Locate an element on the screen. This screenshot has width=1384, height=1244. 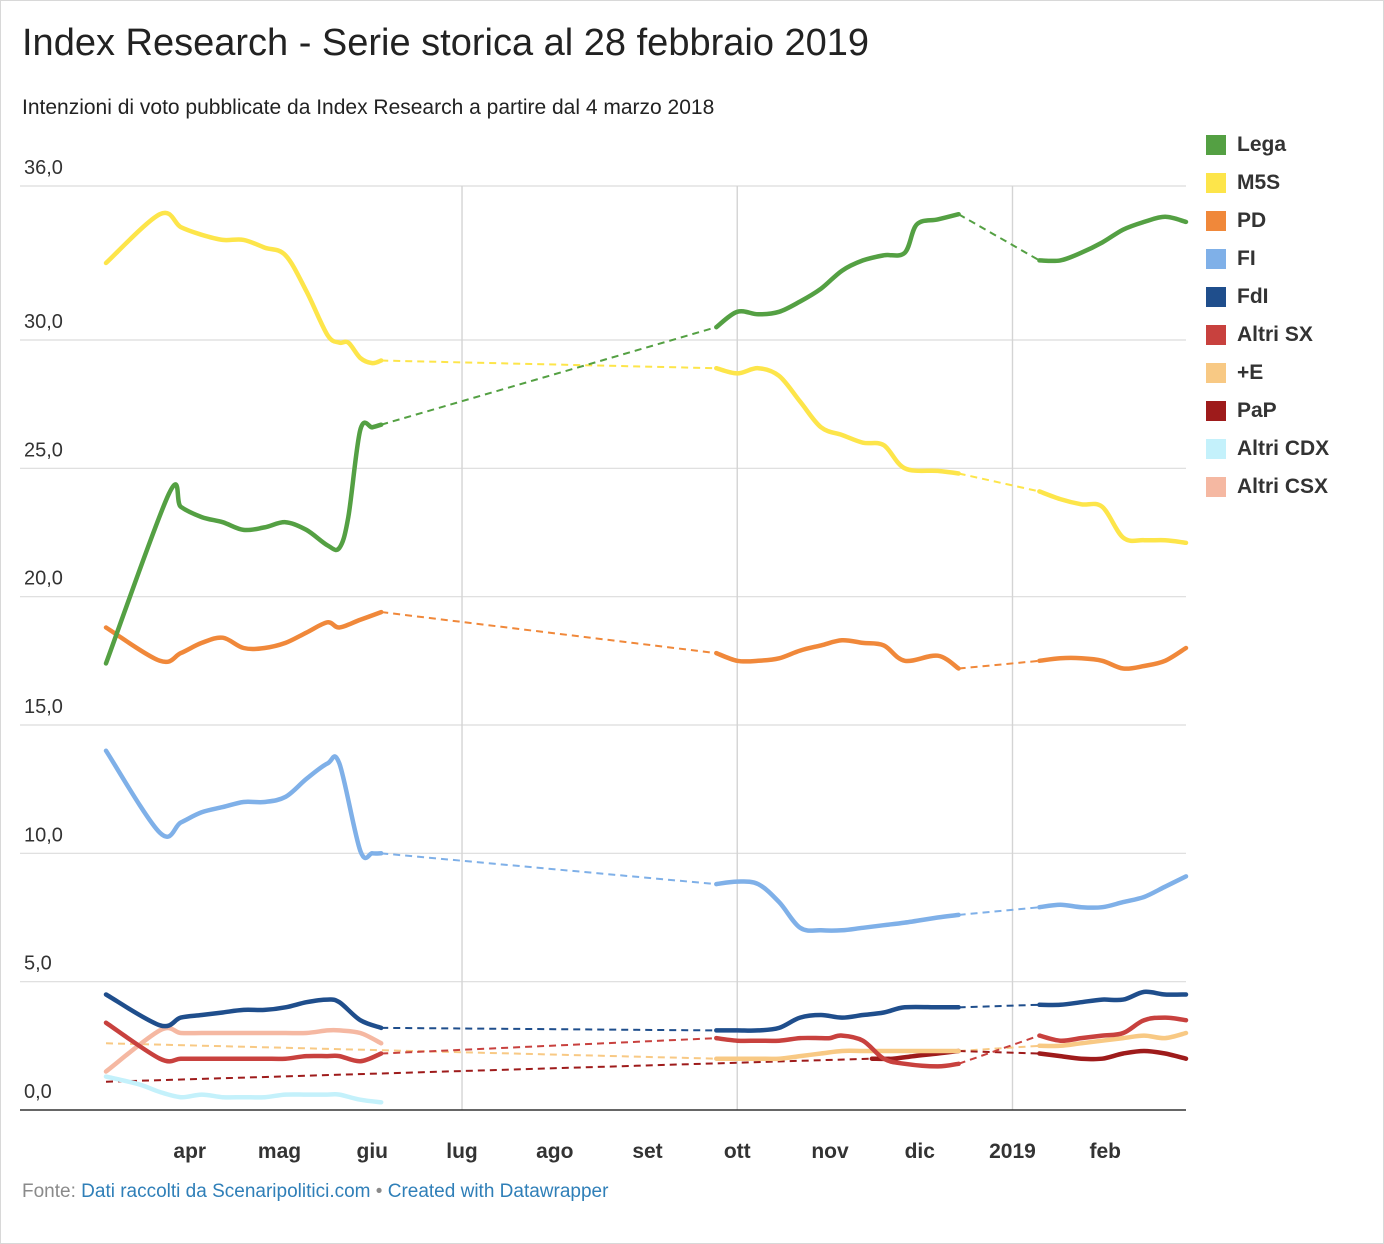
y-tick-label: 30,0 is located at coordinates (43, 322).